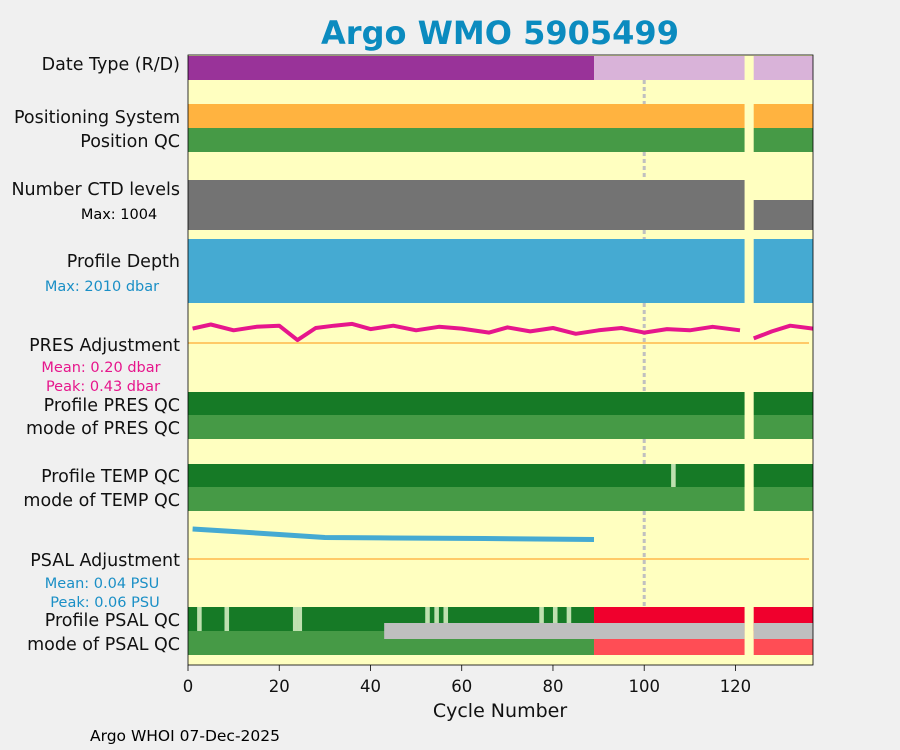 This screenshot has width=900, height=750. What do you see at coordinates (644, 686) in the screenshot?
I see `x-tick-label: 100` at bounding box center [644, 686].